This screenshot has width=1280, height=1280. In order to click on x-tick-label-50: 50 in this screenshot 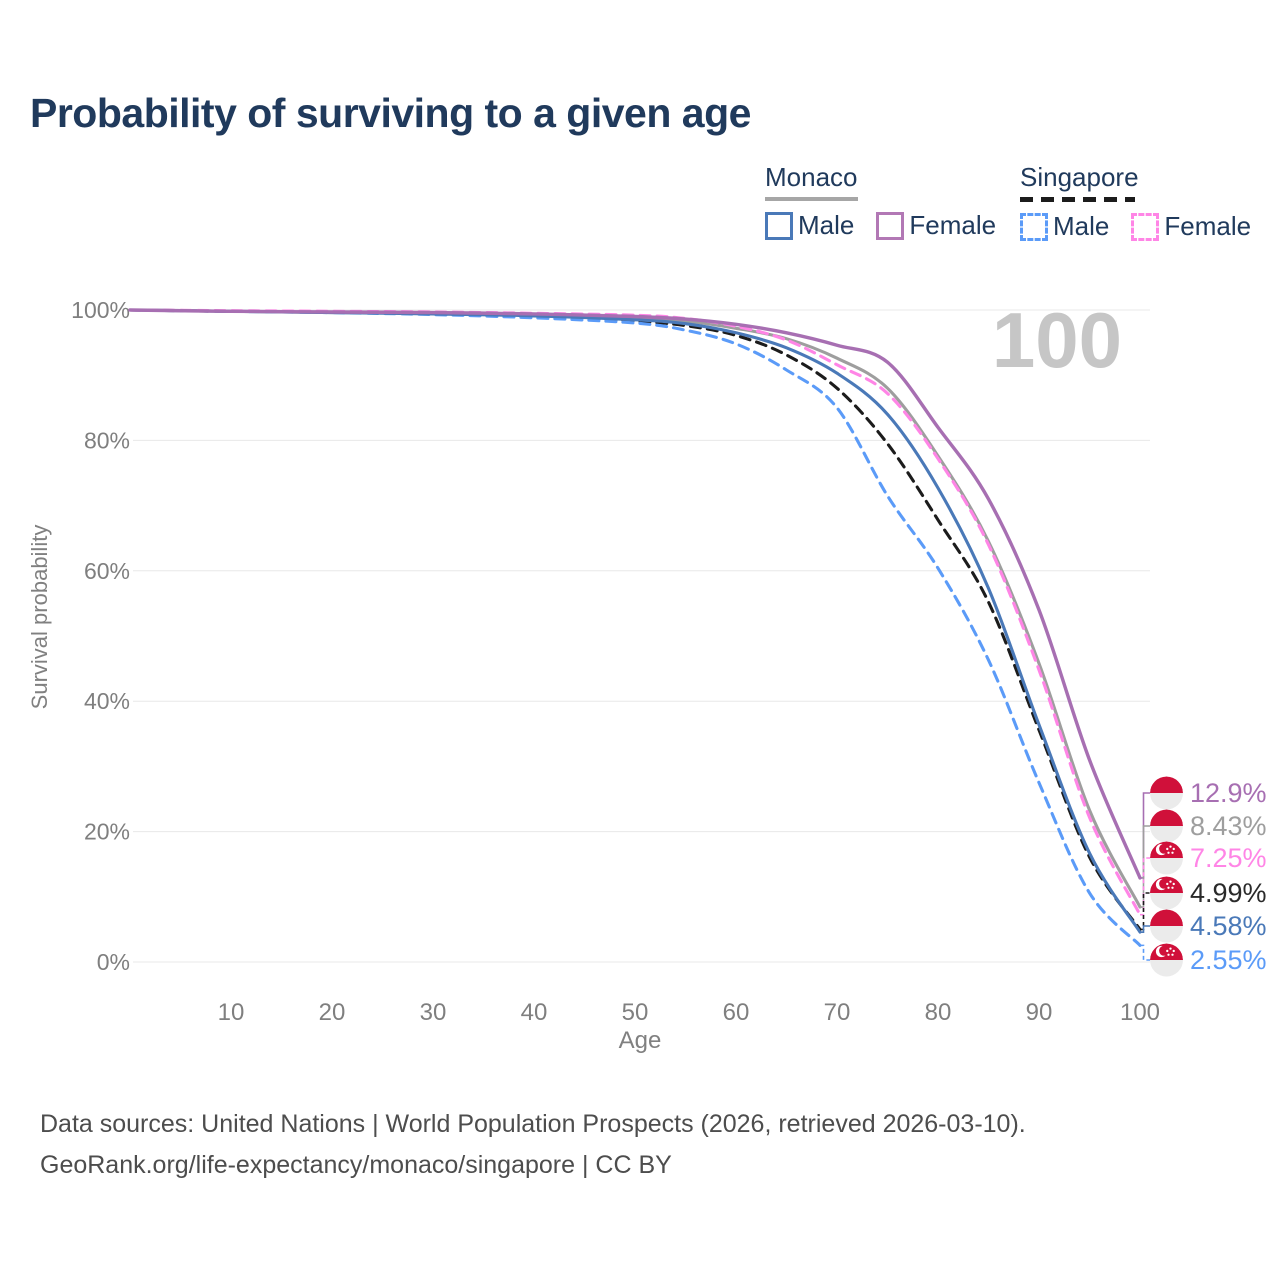, I will do `click(635, 1012)`.